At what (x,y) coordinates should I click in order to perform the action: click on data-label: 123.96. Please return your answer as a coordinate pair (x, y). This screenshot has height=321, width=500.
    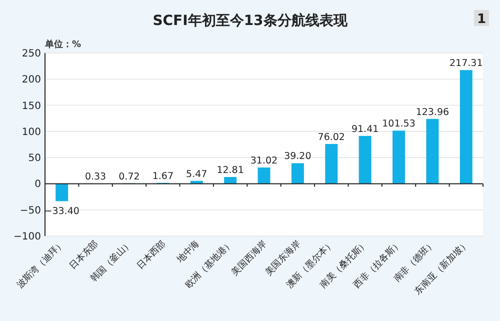
    Looking at the image, I should click on (433, 112).